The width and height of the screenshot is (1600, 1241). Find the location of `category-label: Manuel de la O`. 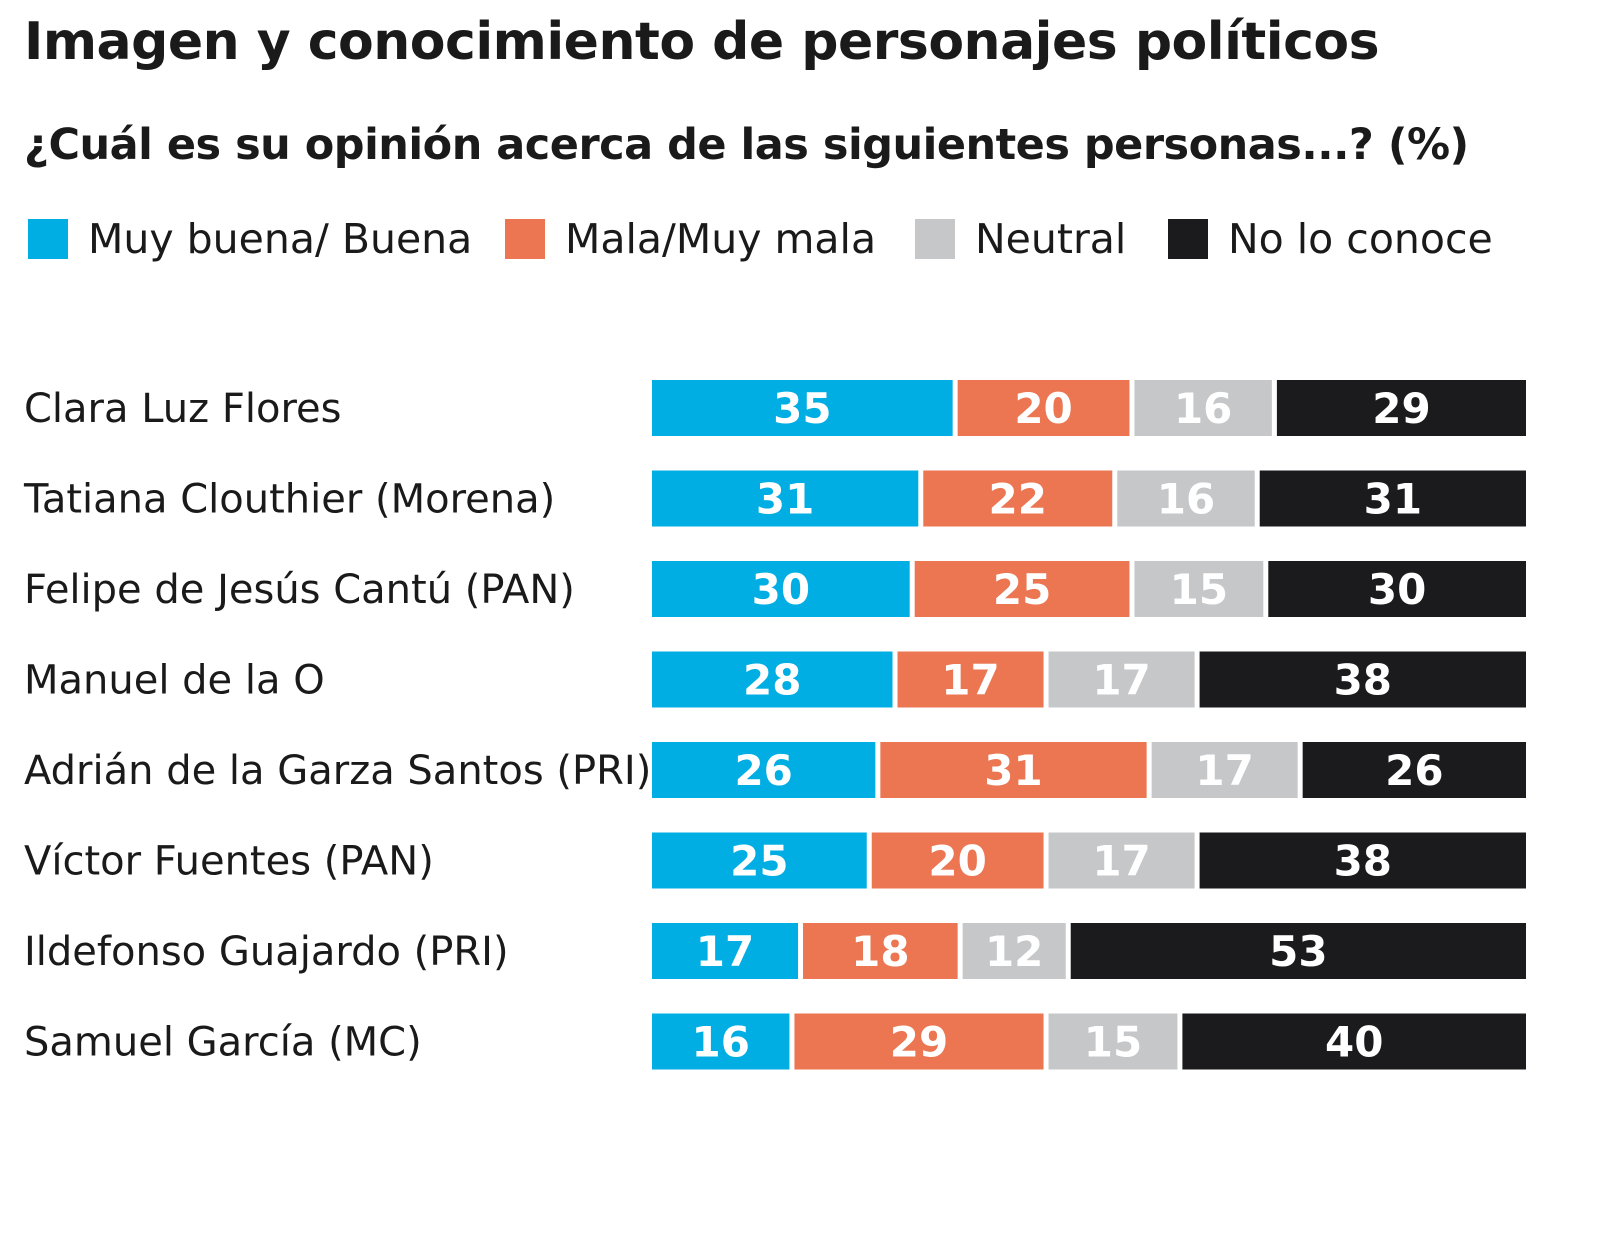

category-label: Manuel de la O is located at coordinates (174, 681).